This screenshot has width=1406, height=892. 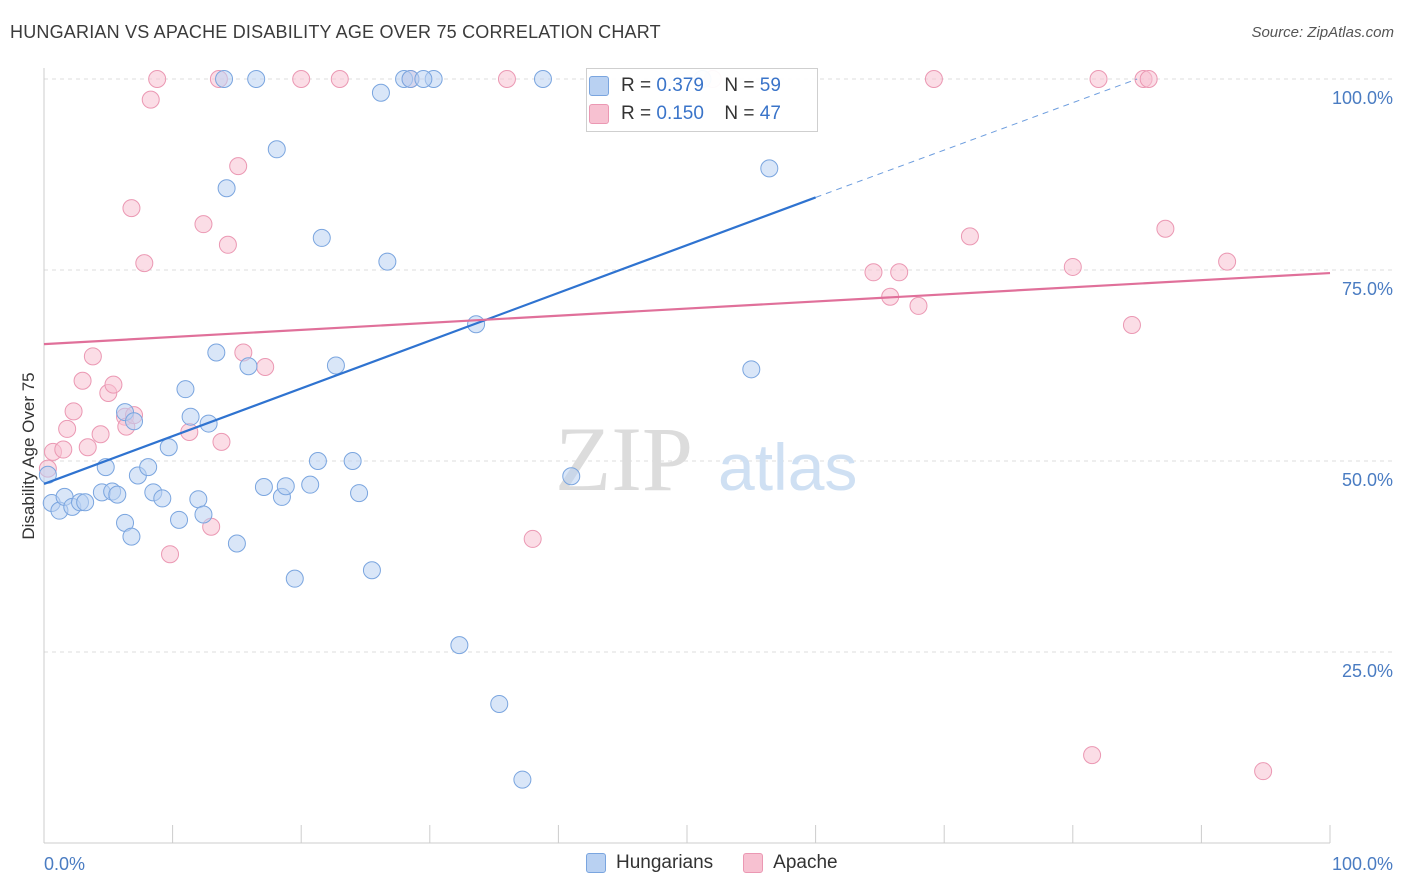 I want to click on legend-n-value: 47, so click(x=770, y=113).